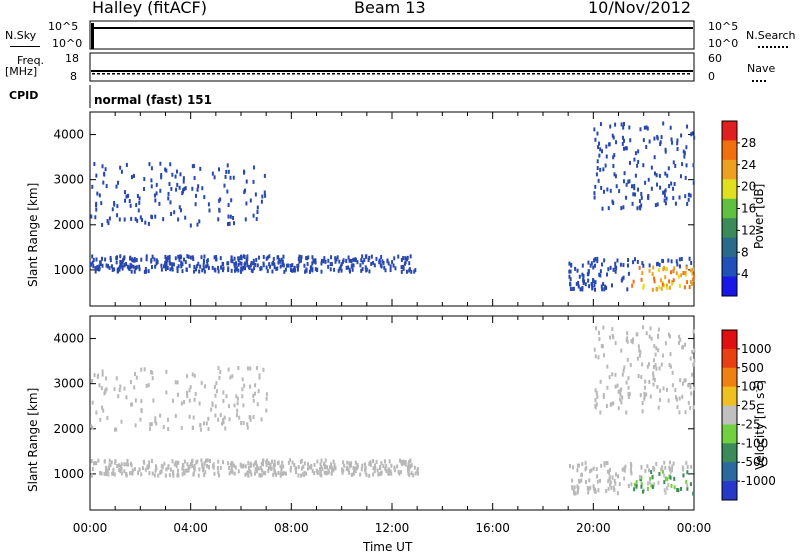  I want to click on freq-trace, so click(392, 71).